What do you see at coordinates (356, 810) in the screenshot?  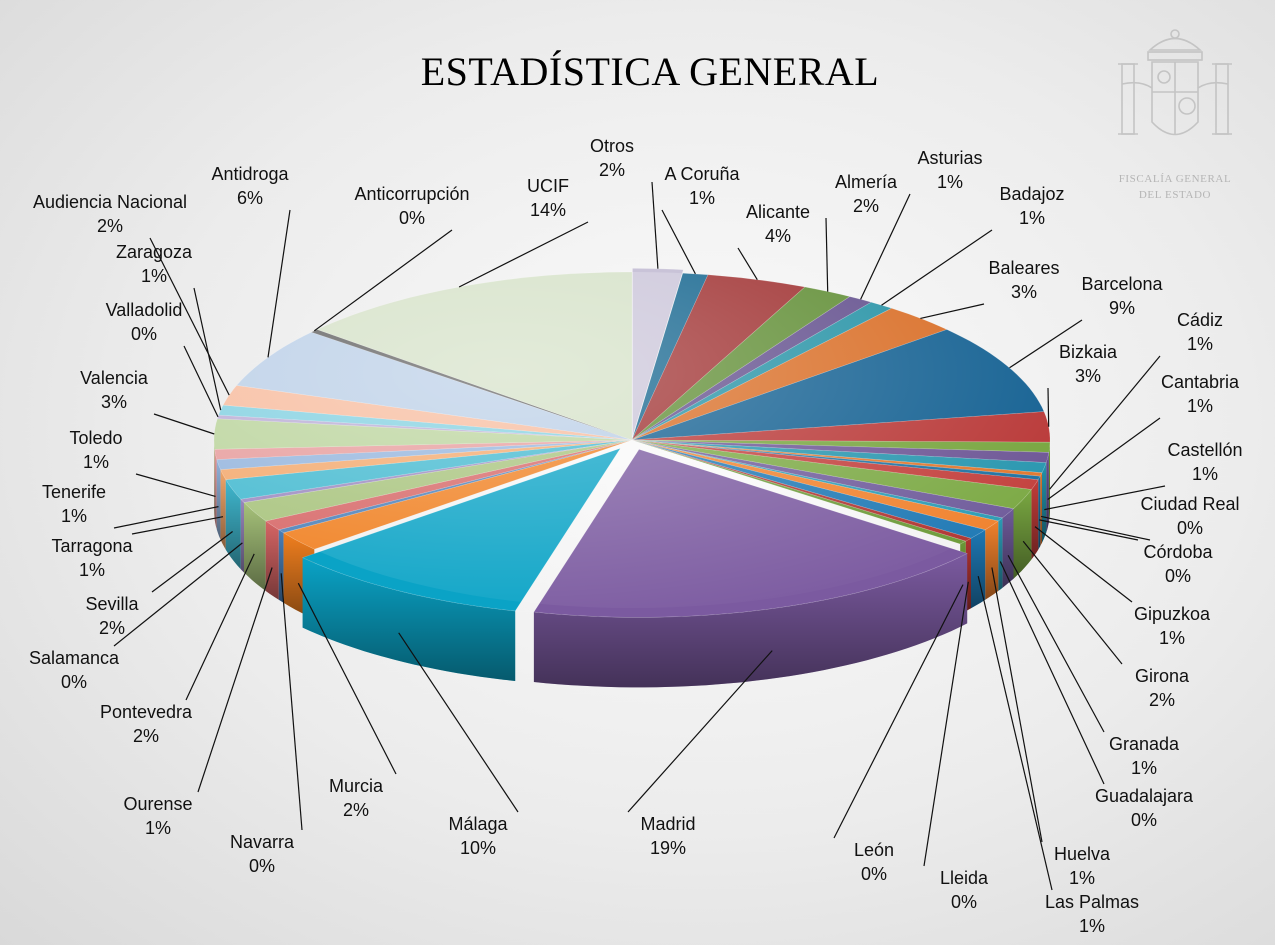 I see `value-murcia: 2%` at bounding box center [356, 810].